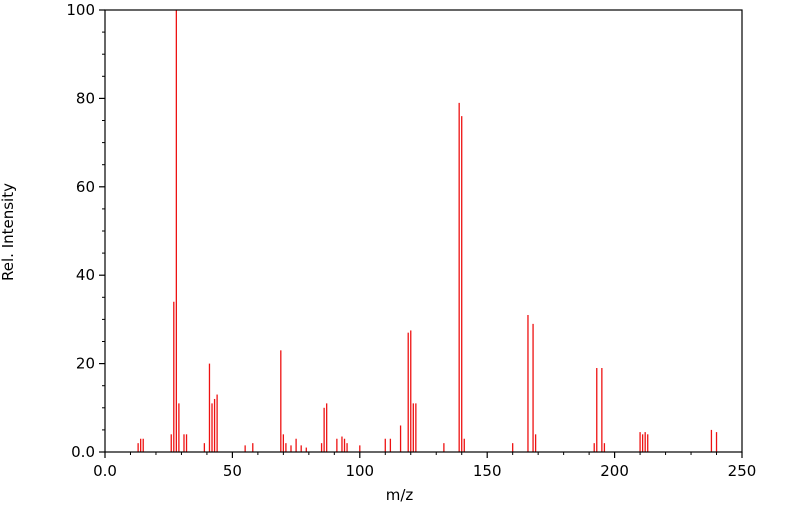 Image resolution: width=799 pixels, height=516 pixels. I want to click on x-tick-label: 0.0, so click(105, 471).